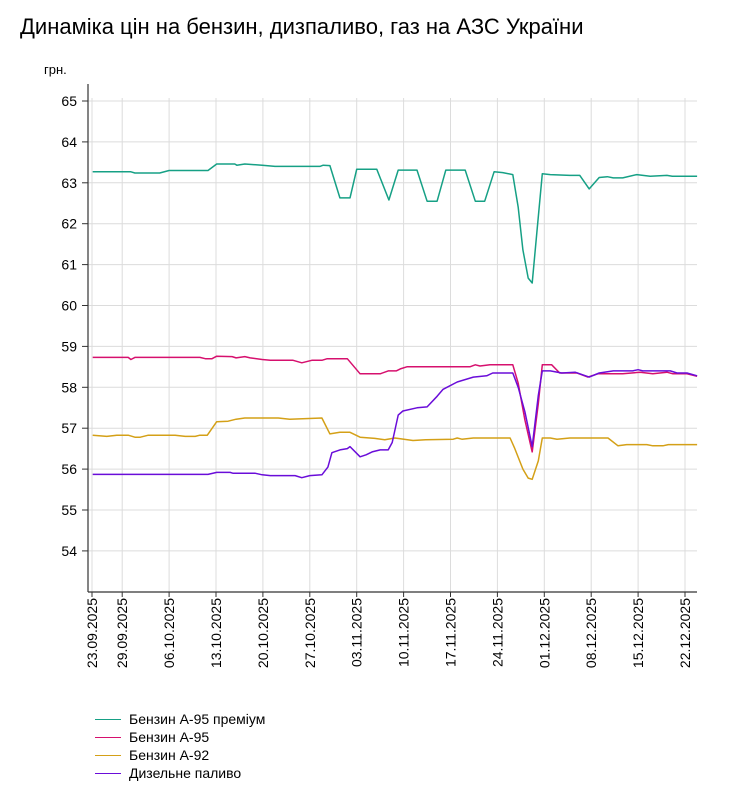 The image size is (751, 805). I want to click on x-tick-label: 22.12.2025, so click(685, 633).